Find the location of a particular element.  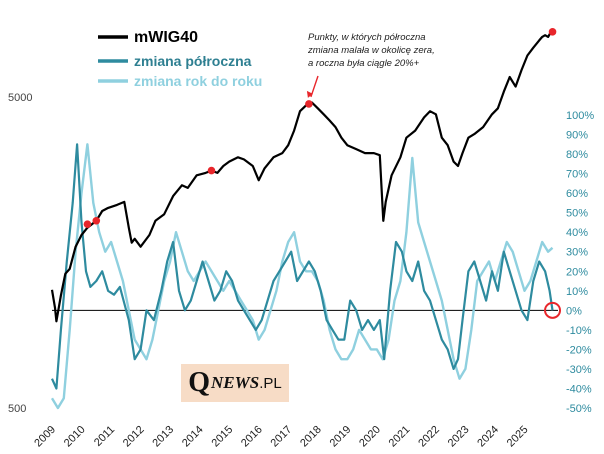

right-tick-label: 80% is located at coordinates (577, 155).